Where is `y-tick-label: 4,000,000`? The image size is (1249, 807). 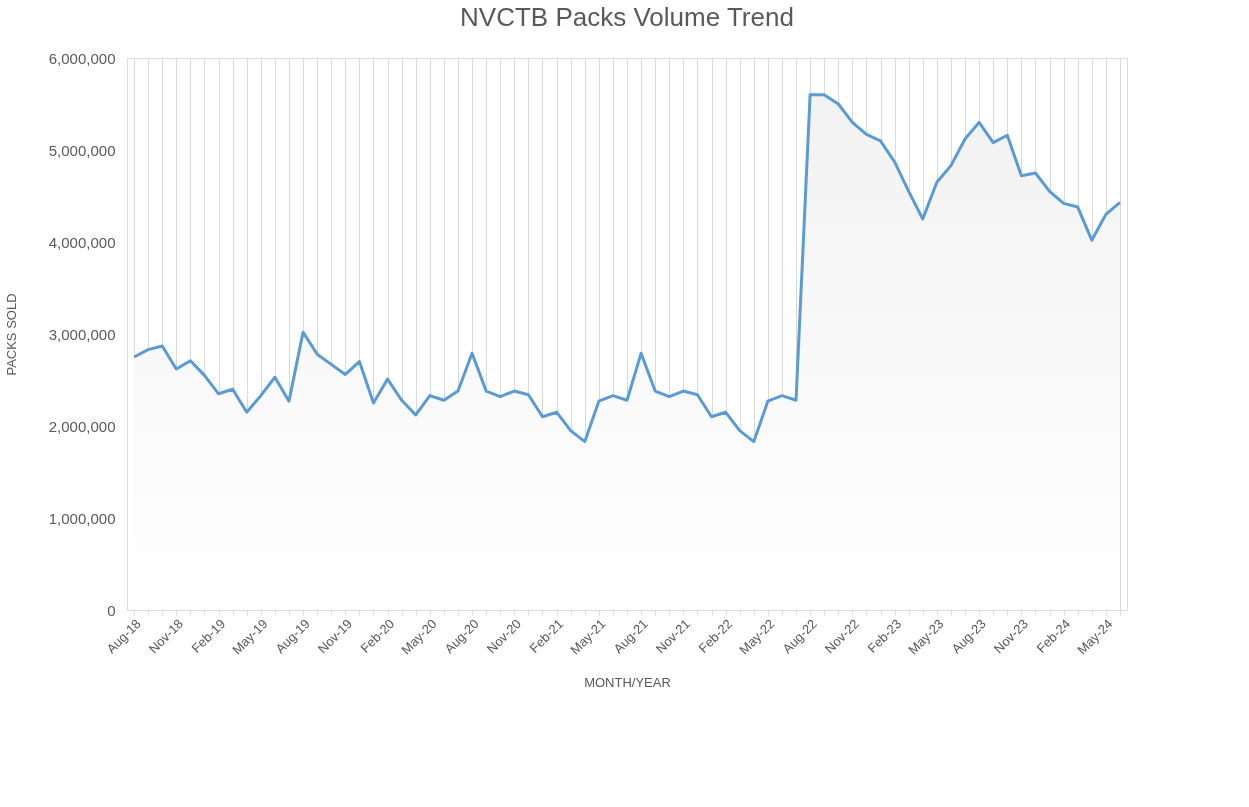 y-tick-label: 4,000,000 is located at coordinates (82, 242).